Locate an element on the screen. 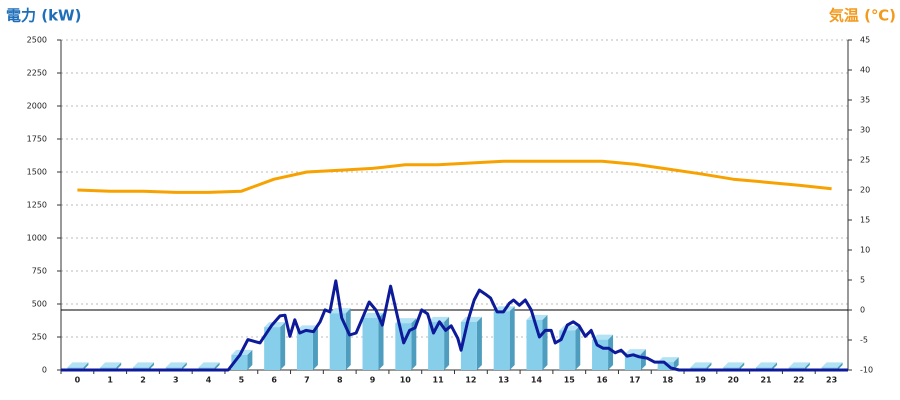 This screenshot has height=400, width=900. x-tick-label: 4 is located at coordinates (209, 380).